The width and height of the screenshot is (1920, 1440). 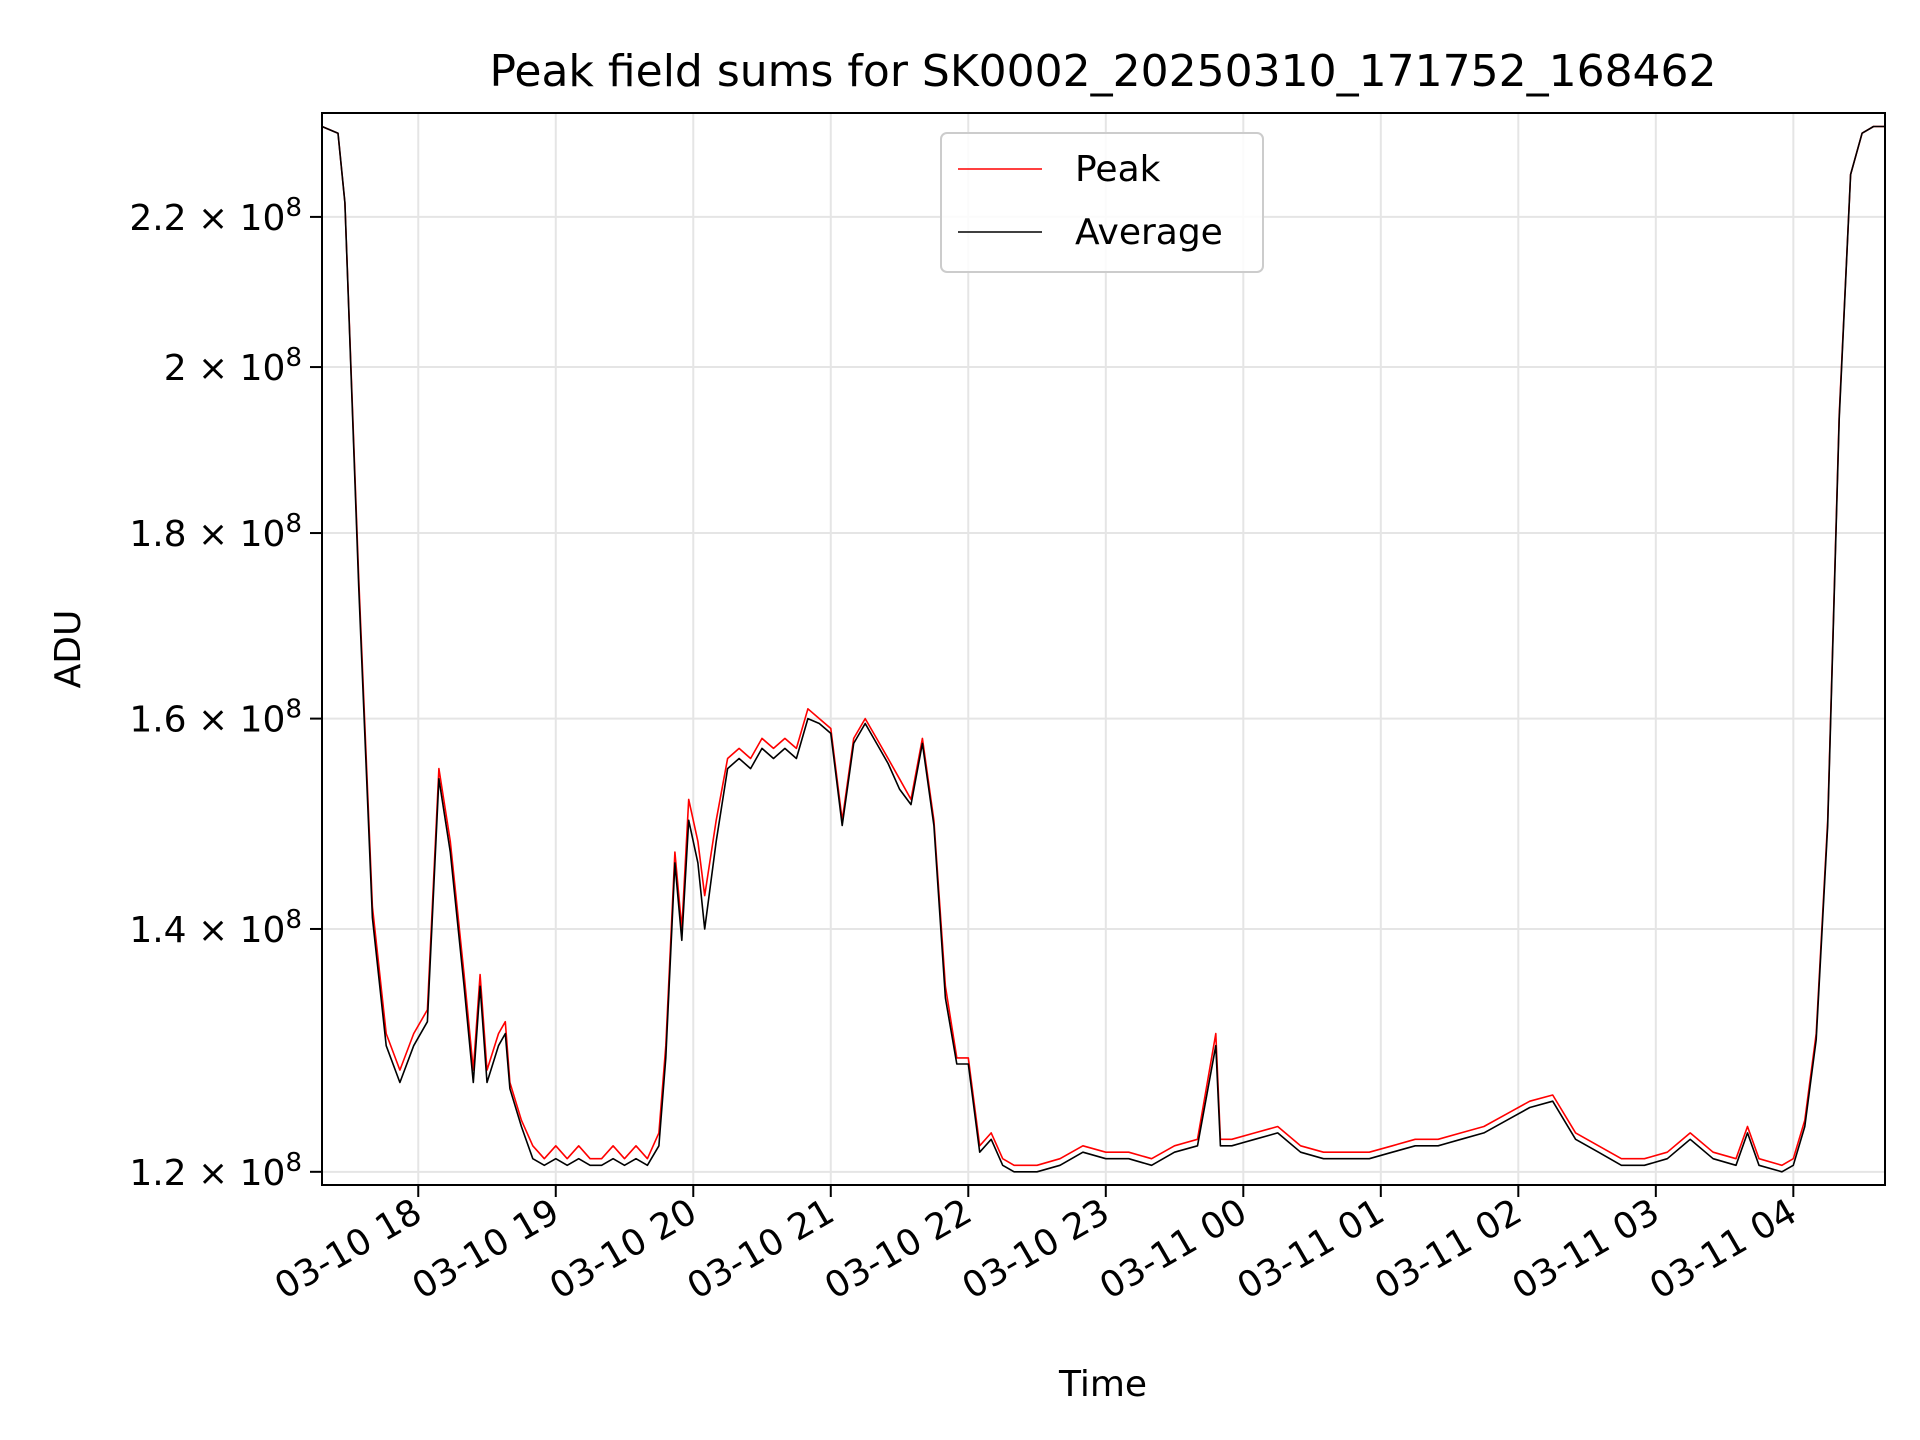 What do you see at coordinates (157, 534) in the screenshot?
I see `y-tick-mantissa: 1.8` at bounding box center [157, 534].